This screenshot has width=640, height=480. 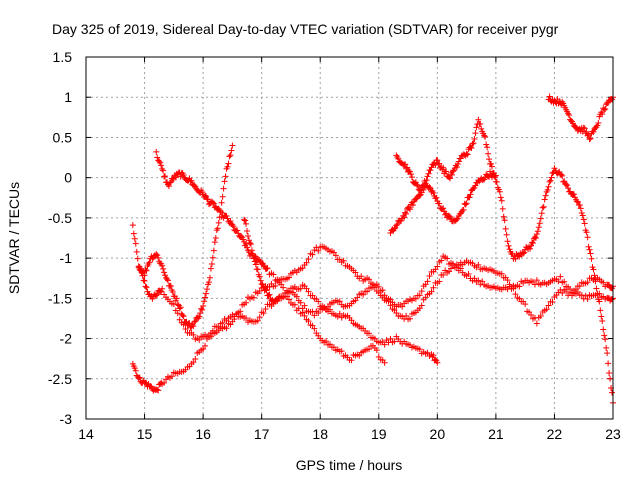 What do you see at coordinates (379, 434) in the screenshot?
I see `x-tick-label: 19` at bounding box center [379, 434].